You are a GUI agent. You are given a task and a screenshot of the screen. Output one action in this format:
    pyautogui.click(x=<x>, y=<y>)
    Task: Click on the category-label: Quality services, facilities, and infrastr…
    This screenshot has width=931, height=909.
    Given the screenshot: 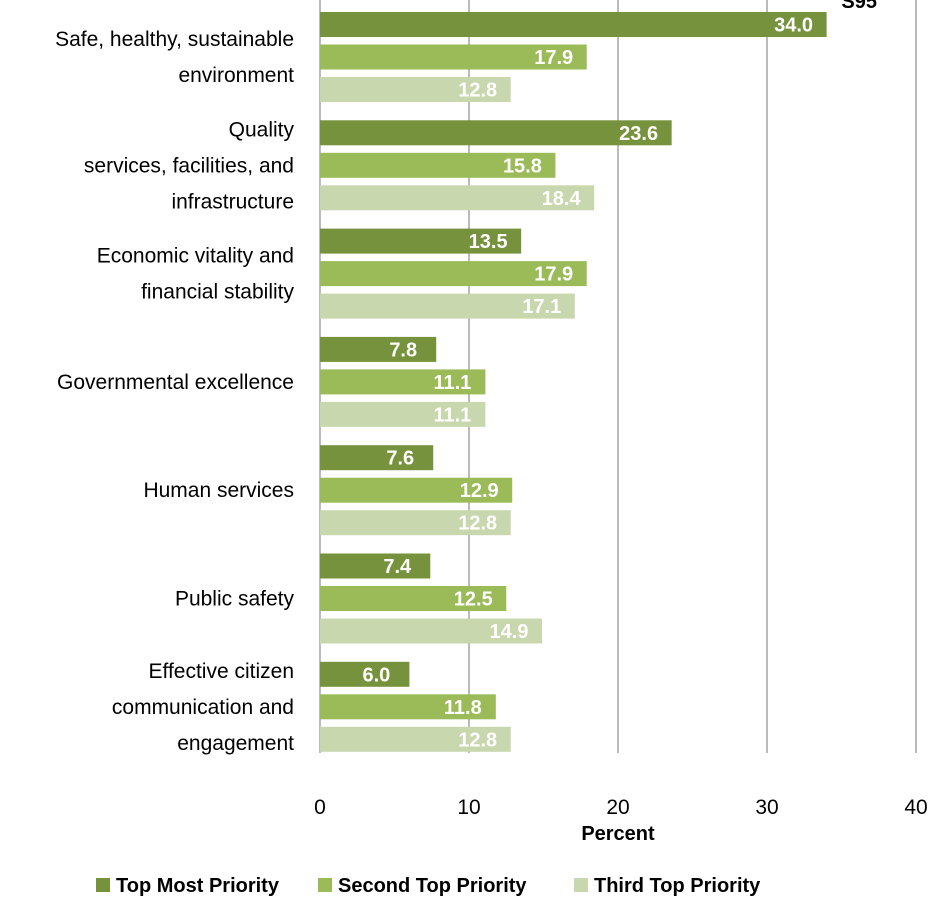 What is the action you would take?
    pyautogui.click(x=189, y=165)
    